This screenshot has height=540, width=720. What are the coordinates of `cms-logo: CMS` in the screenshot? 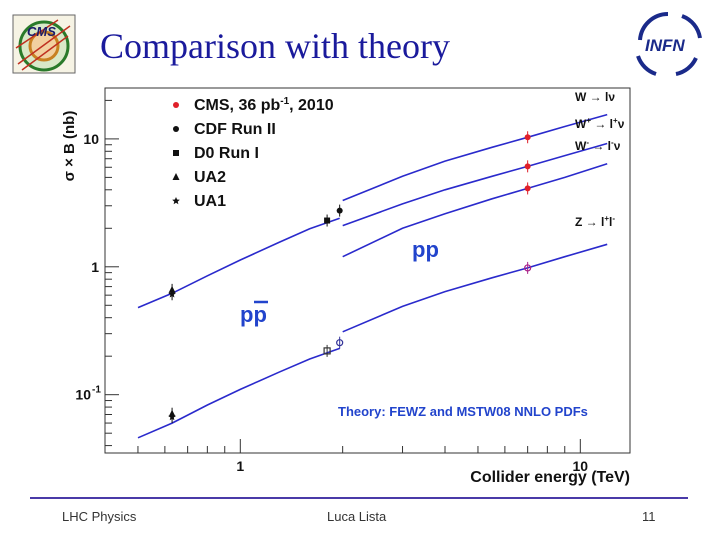 It's located at (44, 44).